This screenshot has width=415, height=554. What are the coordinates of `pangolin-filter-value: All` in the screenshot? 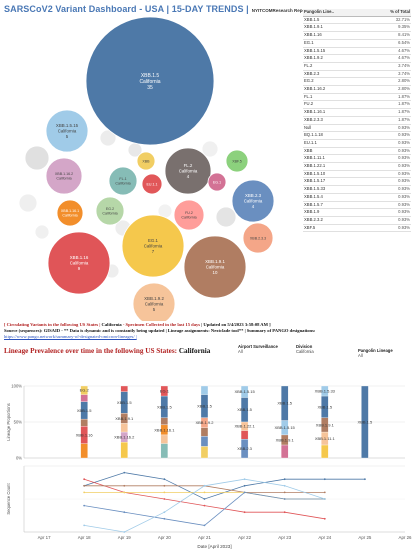 It's located at (360, 355).